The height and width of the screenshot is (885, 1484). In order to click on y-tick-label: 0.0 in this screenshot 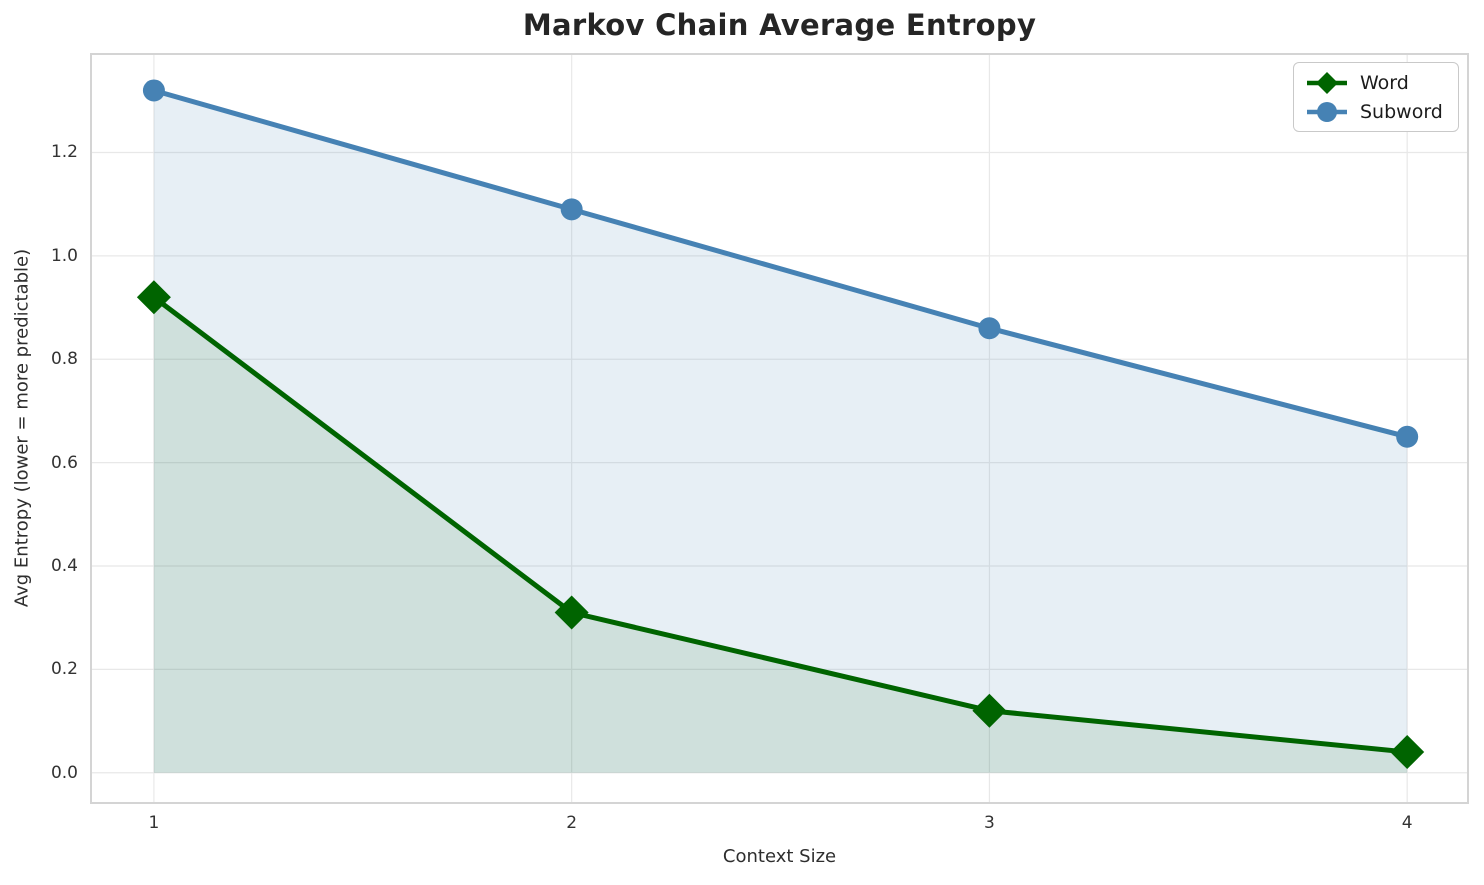, I will do `click(64, 772)`.